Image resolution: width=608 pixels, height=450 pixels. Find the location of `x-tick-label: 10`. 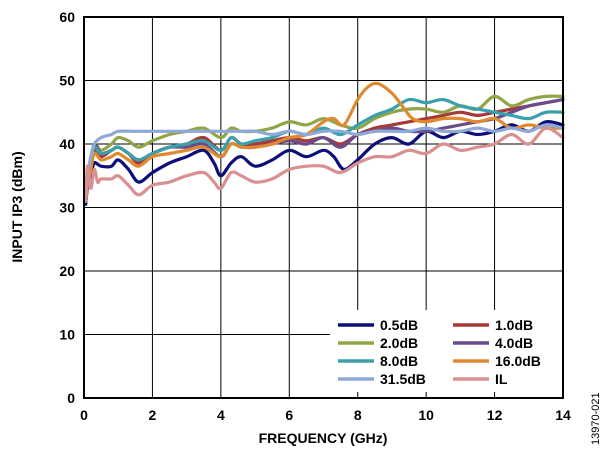

x-tick-label: 10 is located at coordinates (426, 415).